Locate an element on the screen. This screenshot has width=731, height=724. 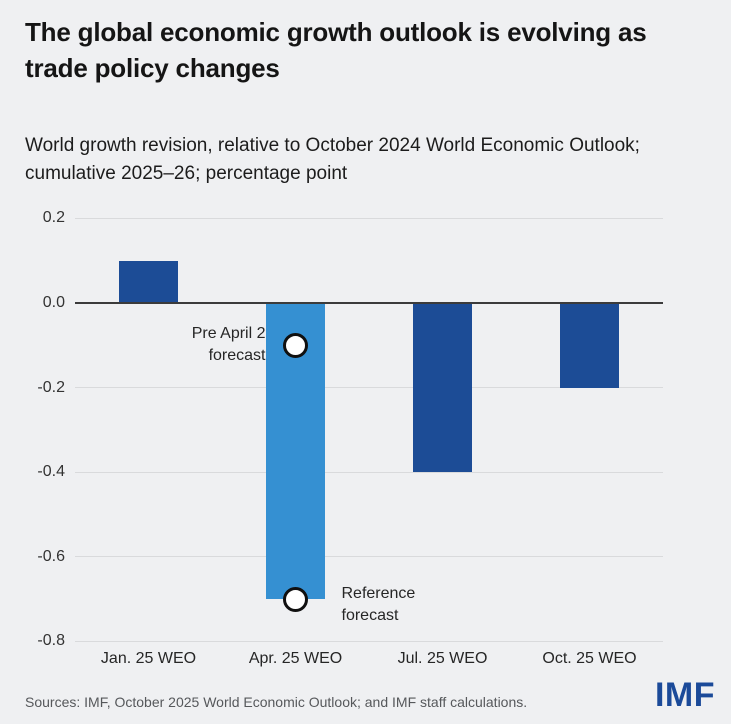
marker-label-line: Reference is located at coordinates (378, 594).